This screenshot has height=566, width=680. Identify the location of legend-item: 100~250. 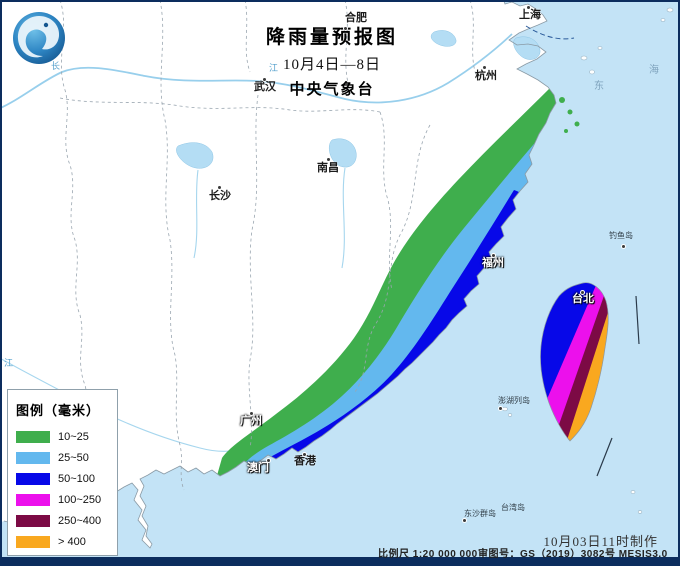
(66, 499).